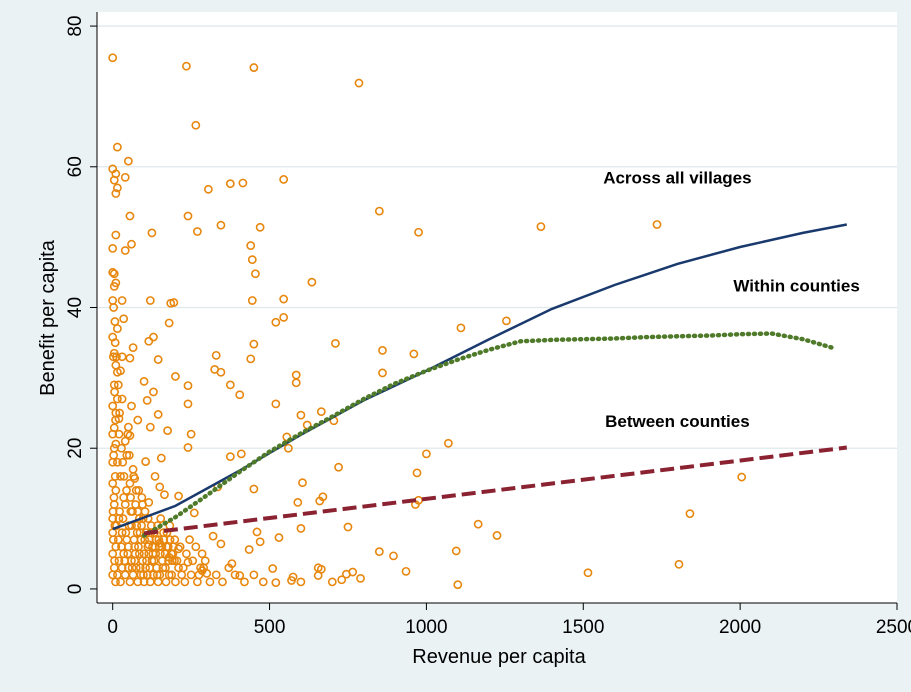 This screenshot has height=692, width=911. What do you see at coordinates (75, 448) in the screenshot?
I see `y-tick-label: 20` at bounding box center [75, 448].